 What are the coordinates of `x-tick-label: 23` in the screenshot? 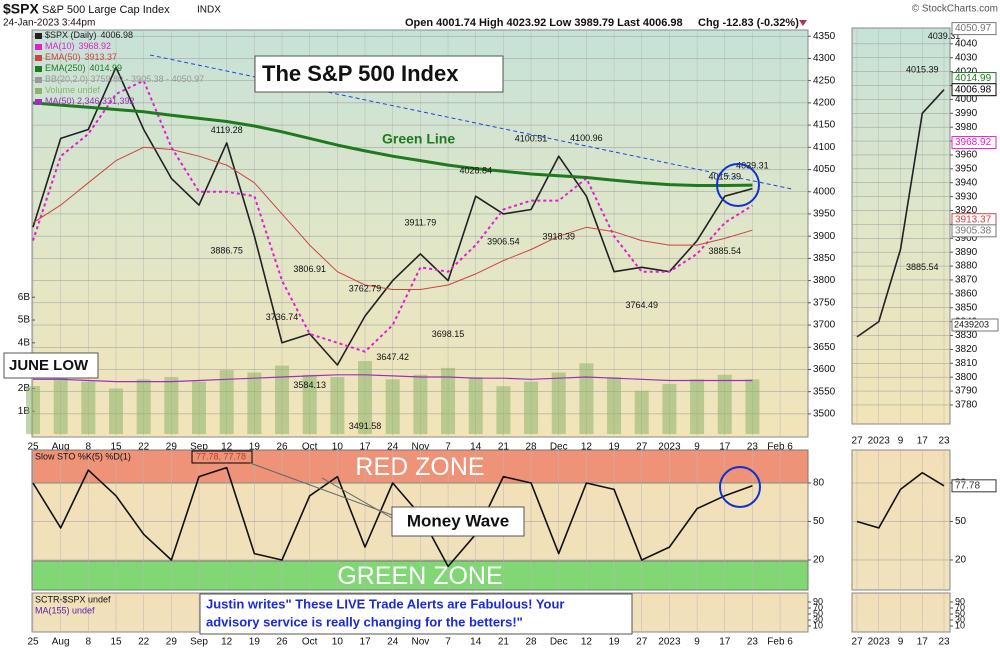 It's located at (944, 642).